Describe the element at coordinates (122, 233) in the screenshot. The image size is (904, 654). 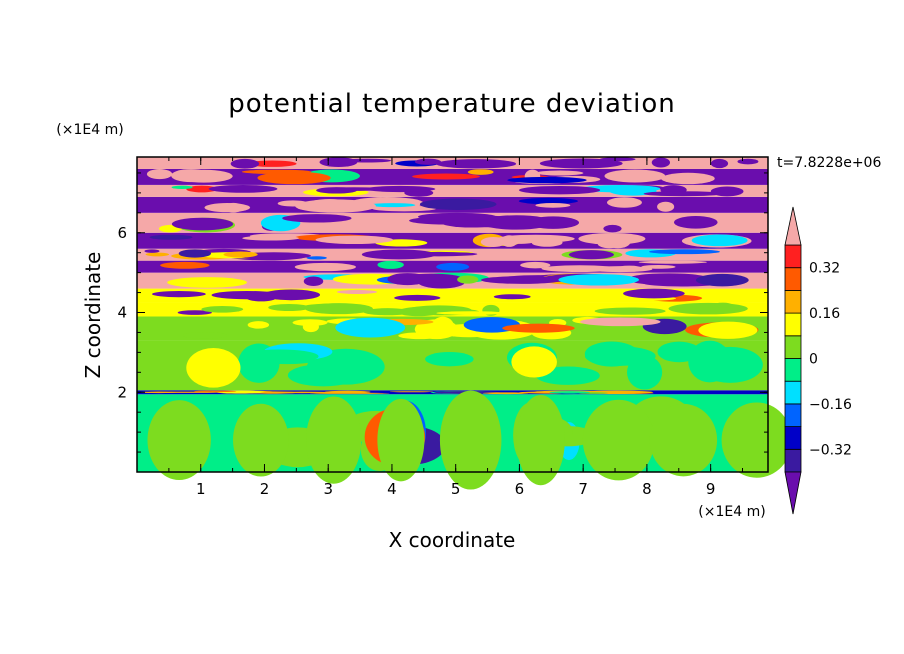
I see `y-tick-label: 6` at that location.